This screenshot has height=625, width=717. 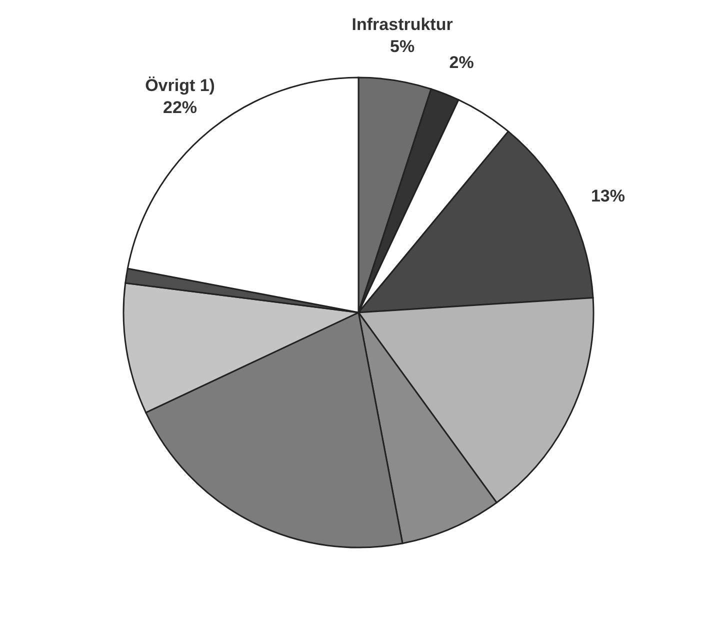 What do you see at coordinates (403, 24) in the screenshot?
I see `slice-label: Infrastruktur` at bounding box center [403, 24].